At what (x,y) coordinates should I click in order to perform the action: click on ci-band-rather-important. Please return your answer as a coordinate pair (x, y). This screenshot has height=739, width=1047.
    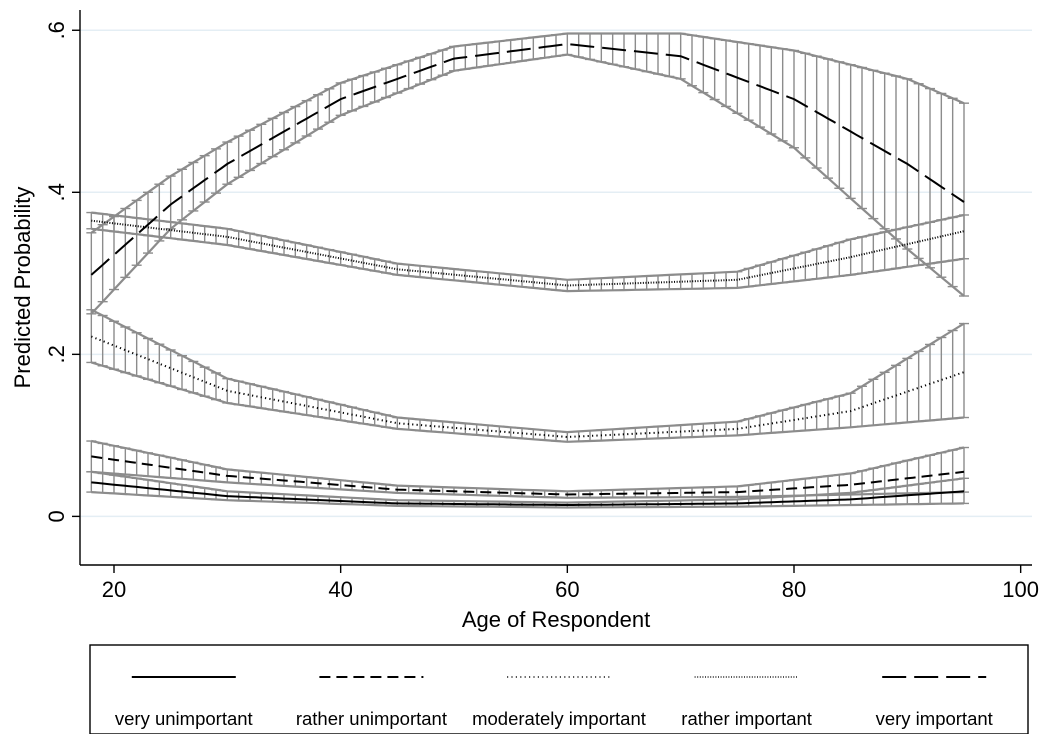
    Looking at the image, I should click on (527, 252).